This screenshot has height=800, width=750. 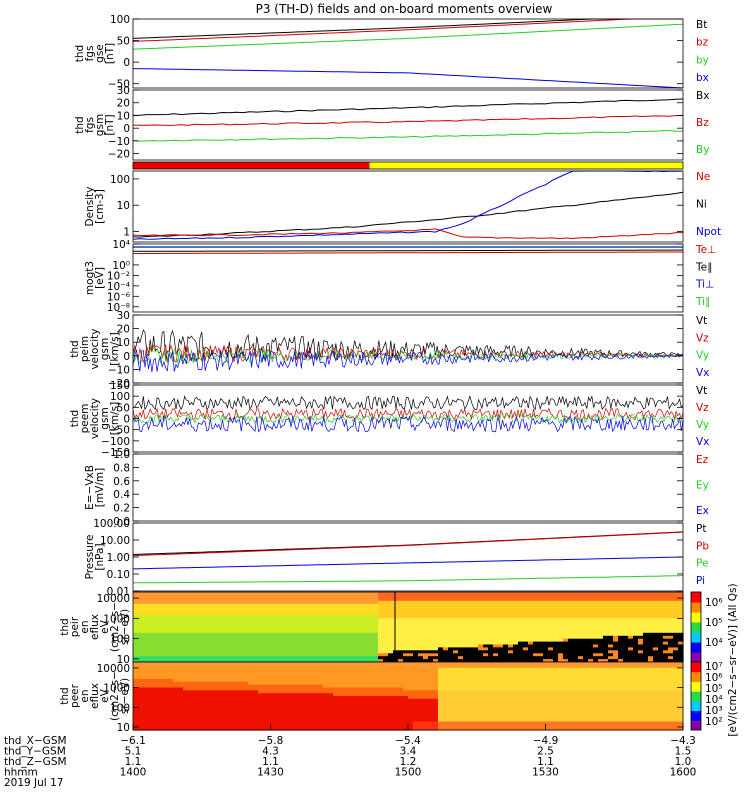 I want to click on panel-frame, so click(x=408, y=206).